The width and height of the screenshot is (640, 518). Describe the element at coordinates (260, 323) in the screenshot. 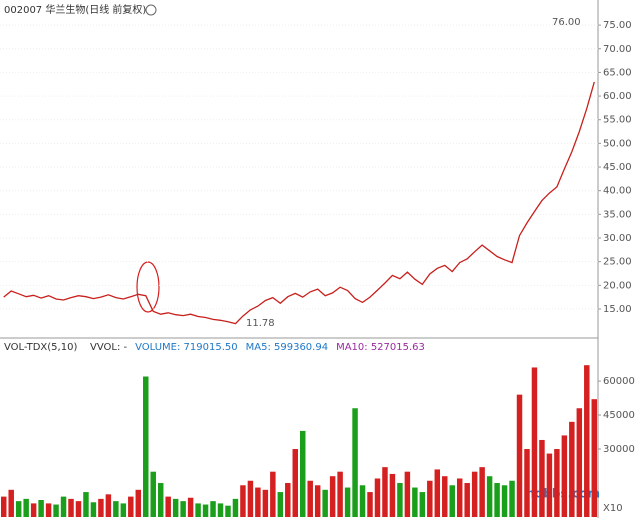

I see `annotation: 11.78` at that location.